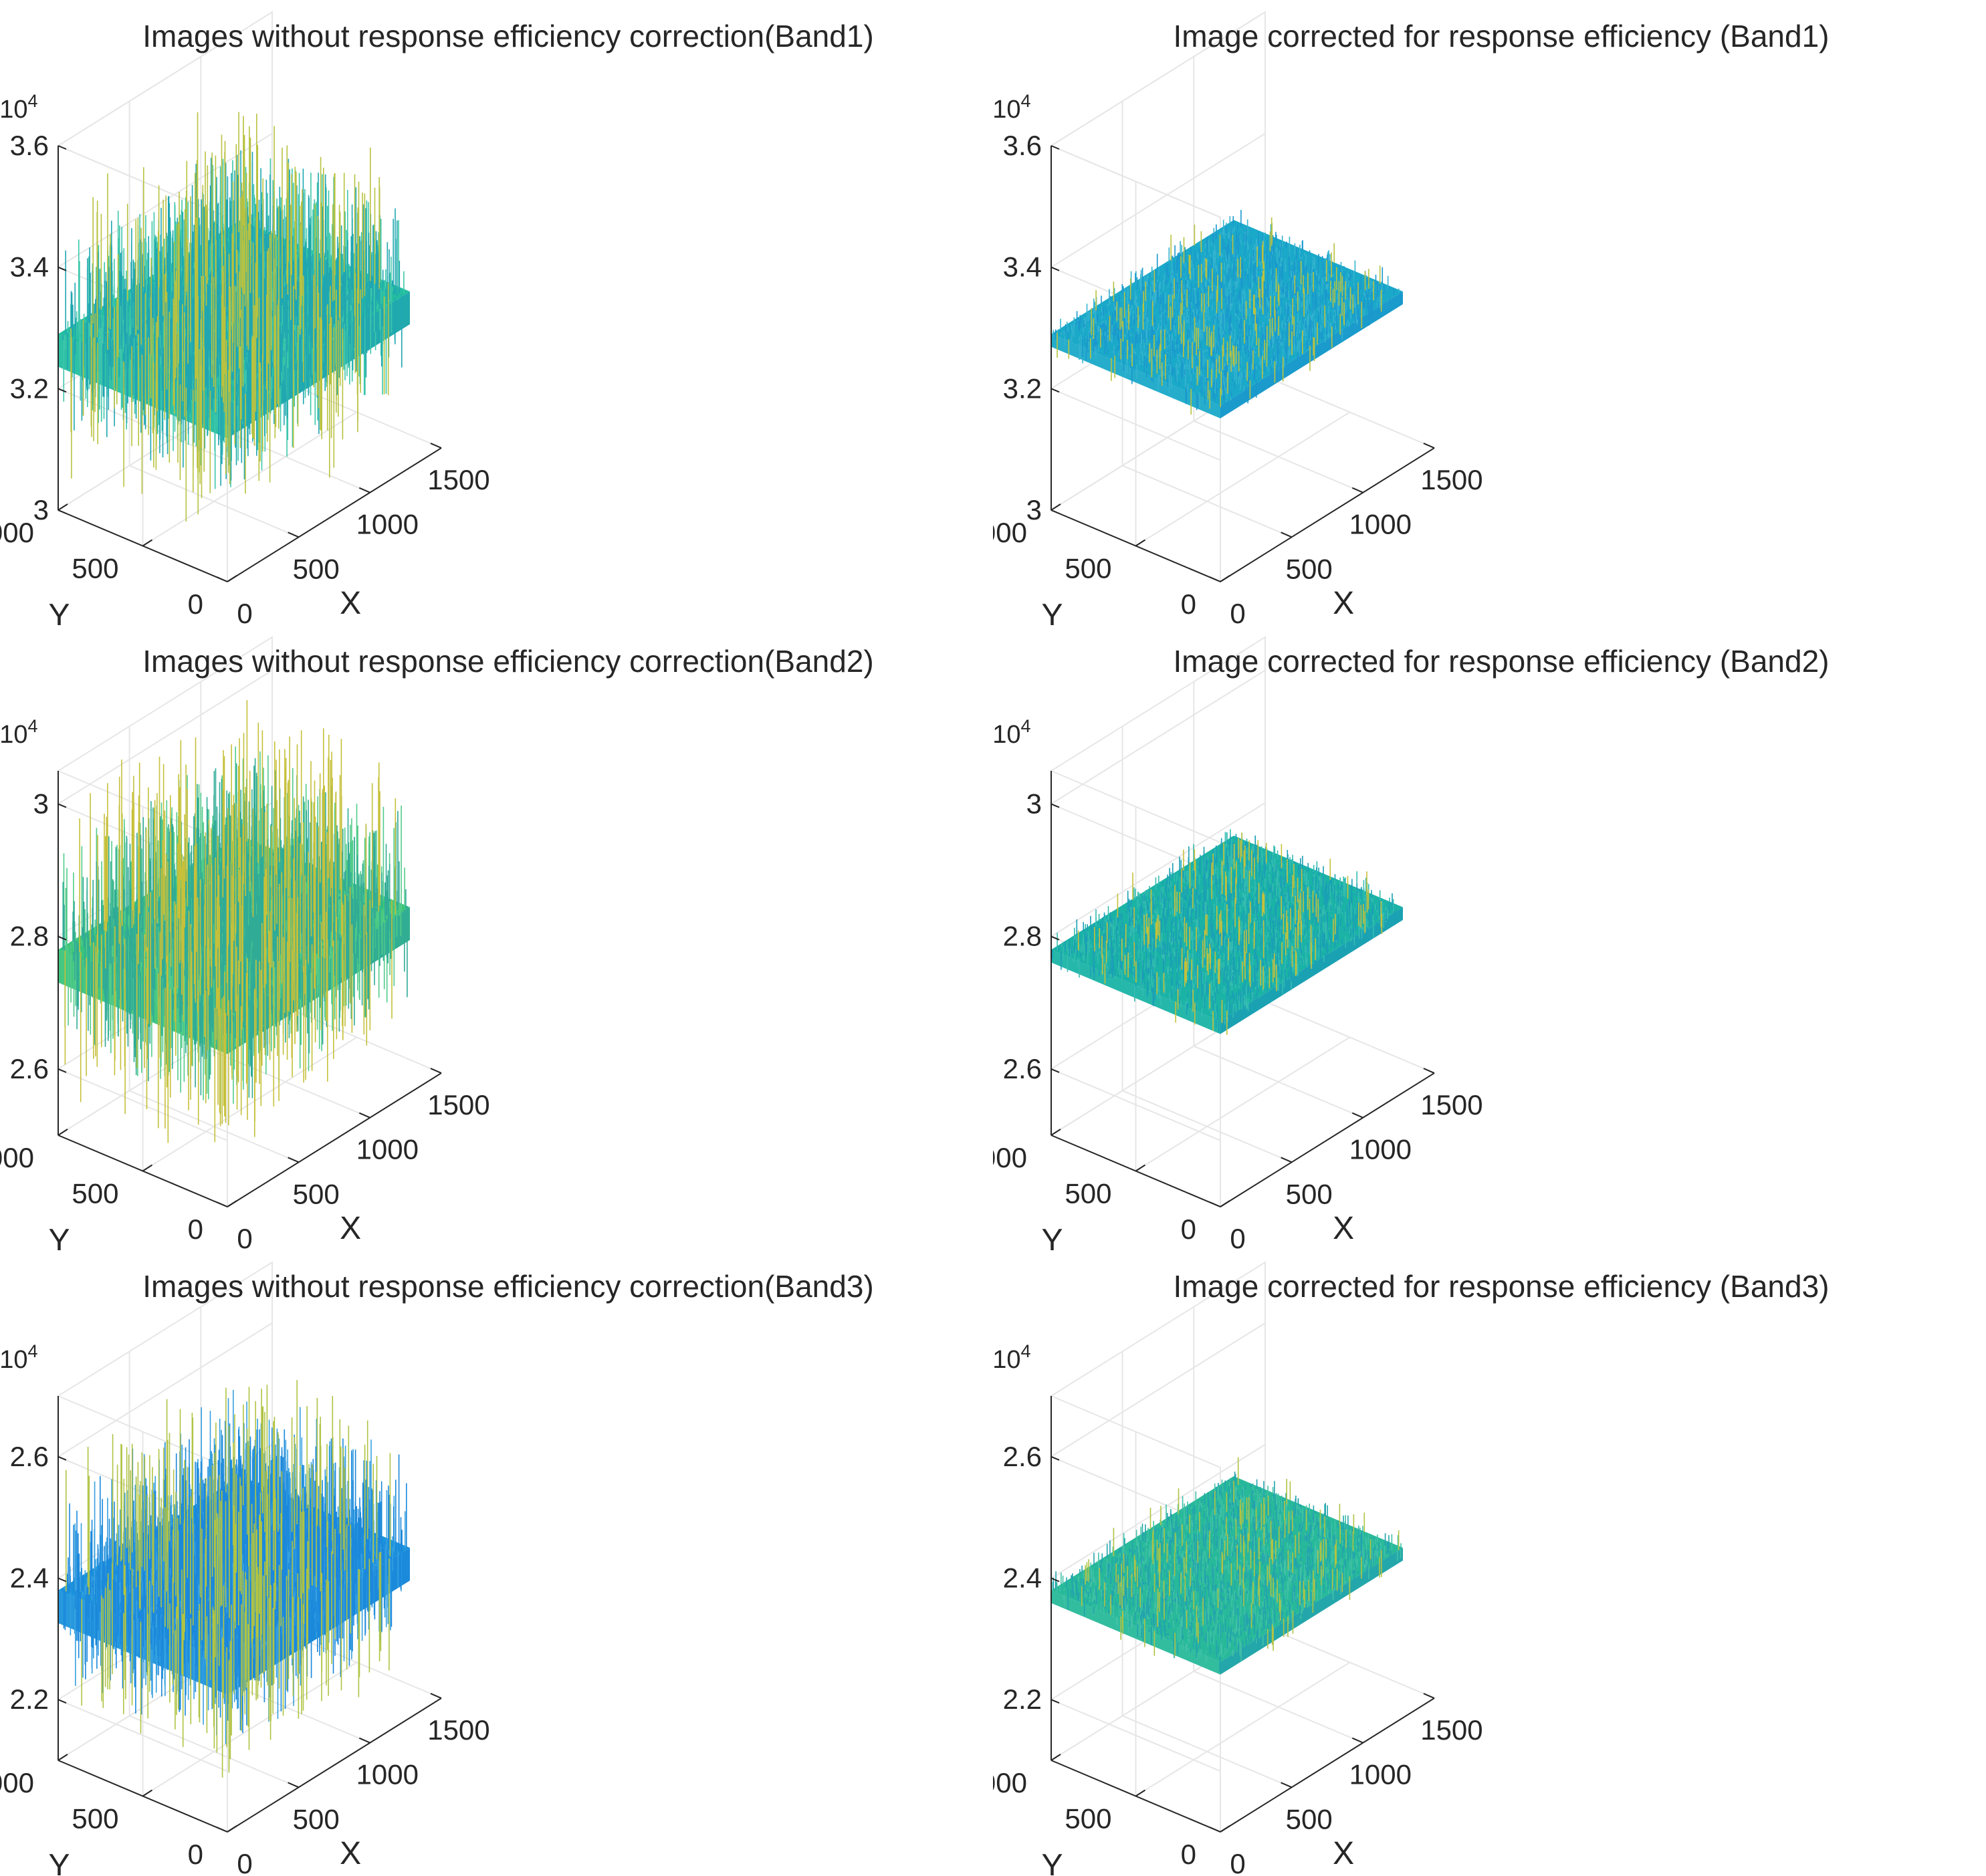 This screenshot has width=1986, height=1876. Describe the element at coordinates (229, 1579) in the screenshot. I see `surface-spikes-high` at that location.